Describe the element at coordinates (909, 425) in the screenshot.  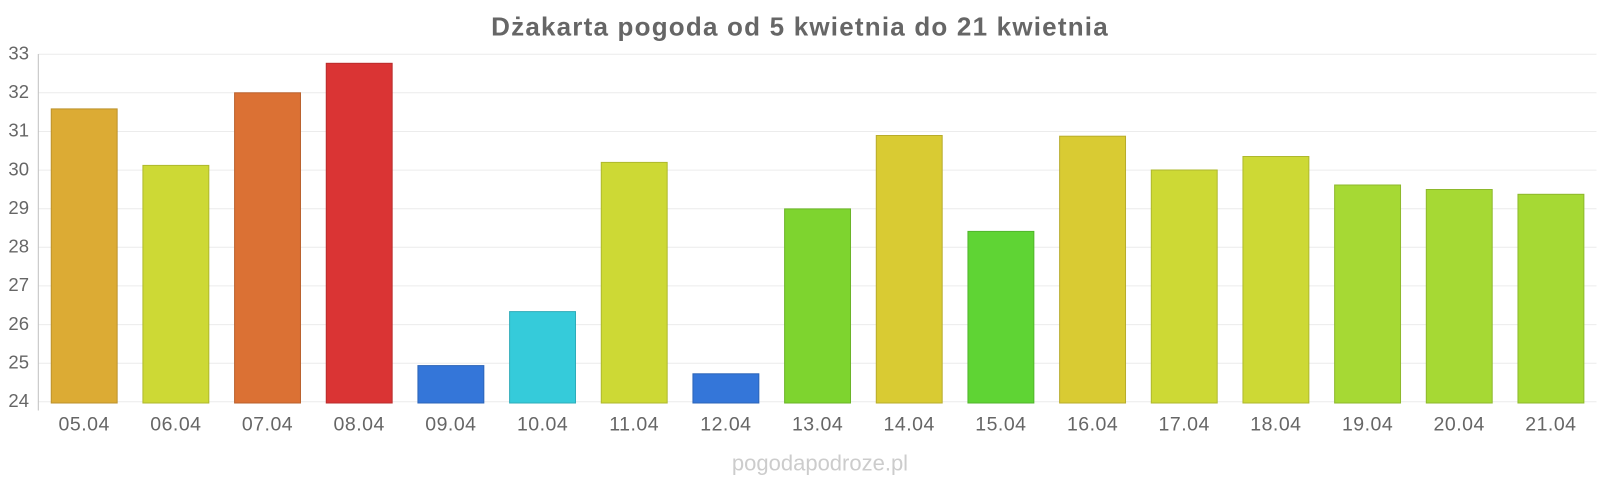
I see `svg-text: 14.04` at that location.